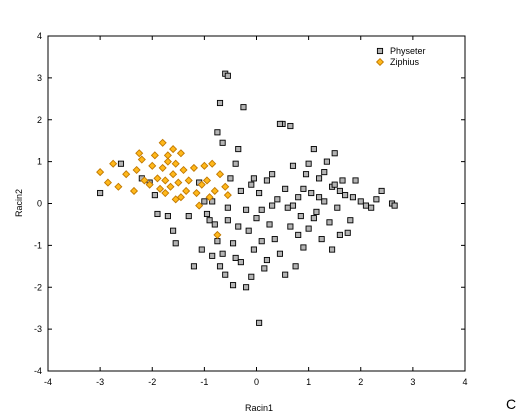 Image resolution: width=523 pixels, height=417 pixels. Describe the element at coordinates (360, 382) in the screenshot. I see `x-tick-label: 2` at that location.